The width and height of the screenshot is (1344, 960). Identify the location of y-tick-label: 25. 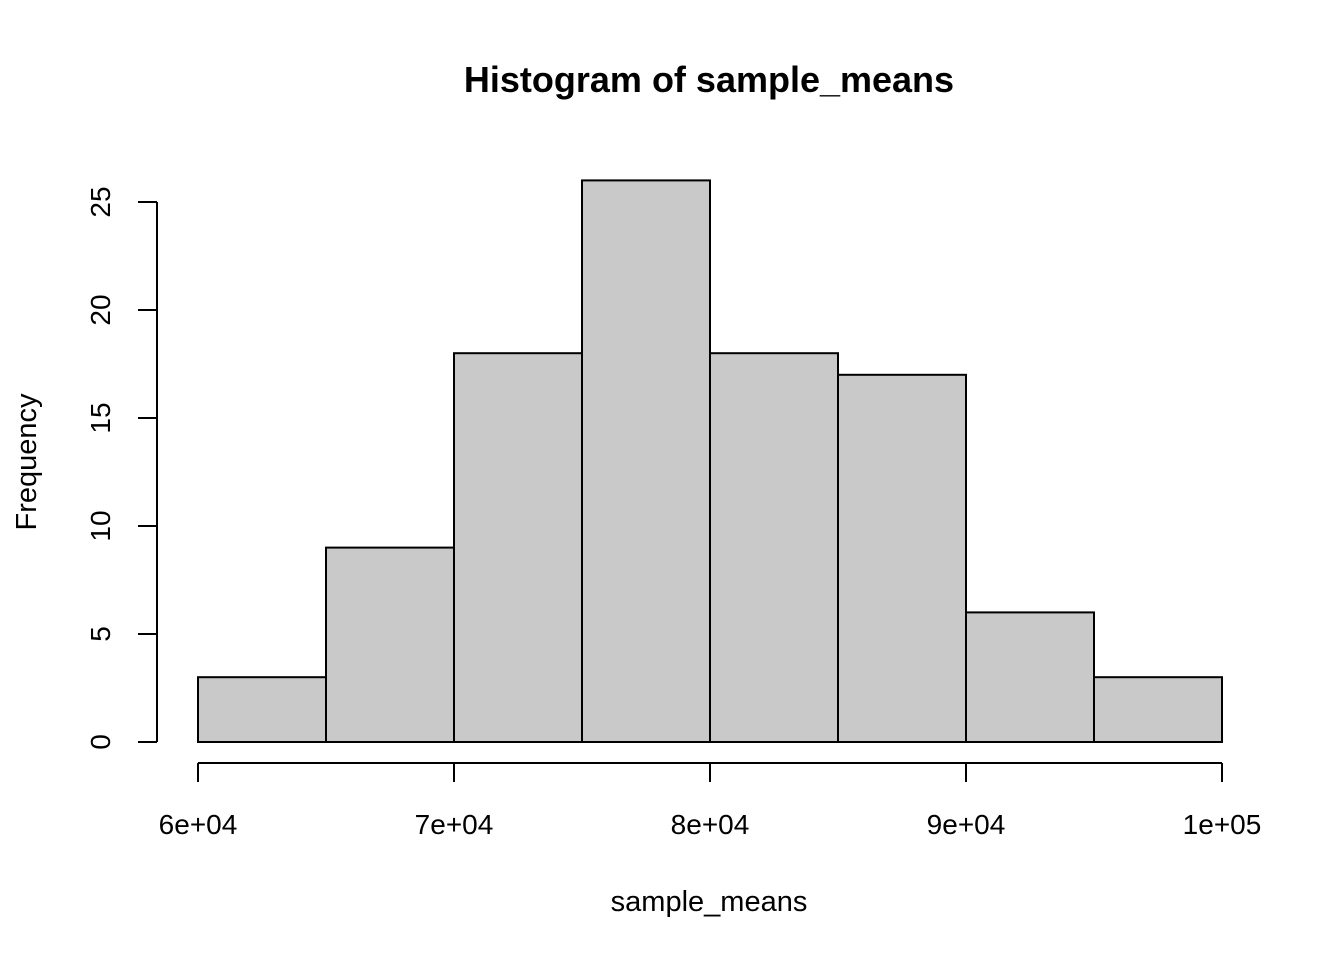
(100, 201).